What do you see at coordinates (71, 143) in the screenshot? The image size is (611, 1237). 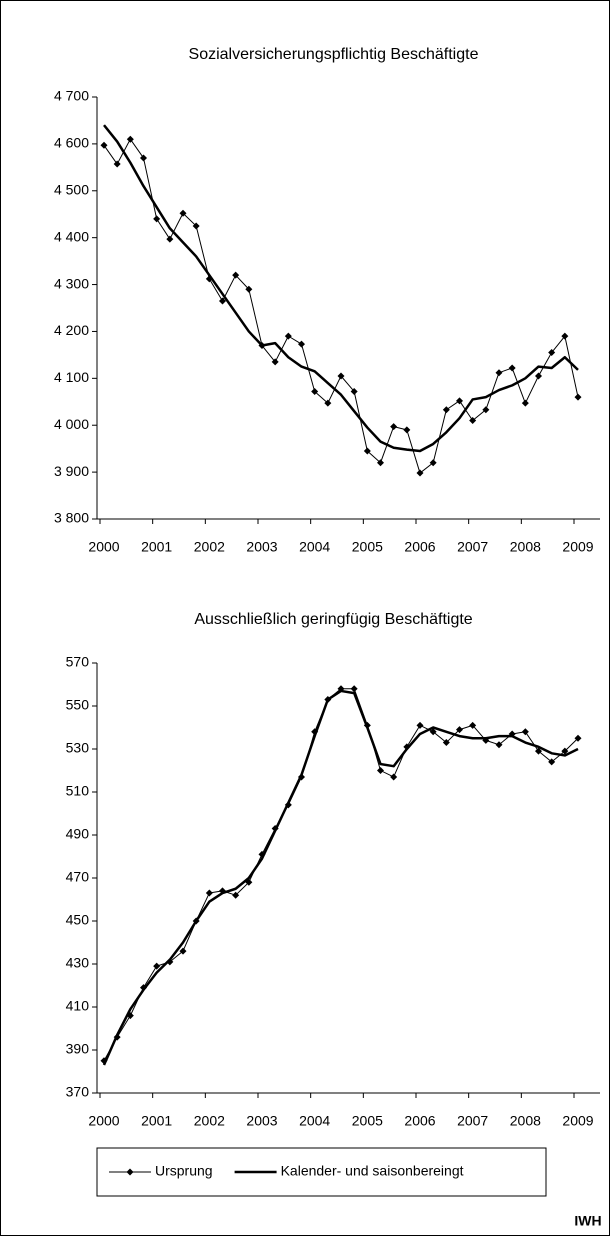 I see `y-tick-label: 4 600` at bounding box center [71, 143].